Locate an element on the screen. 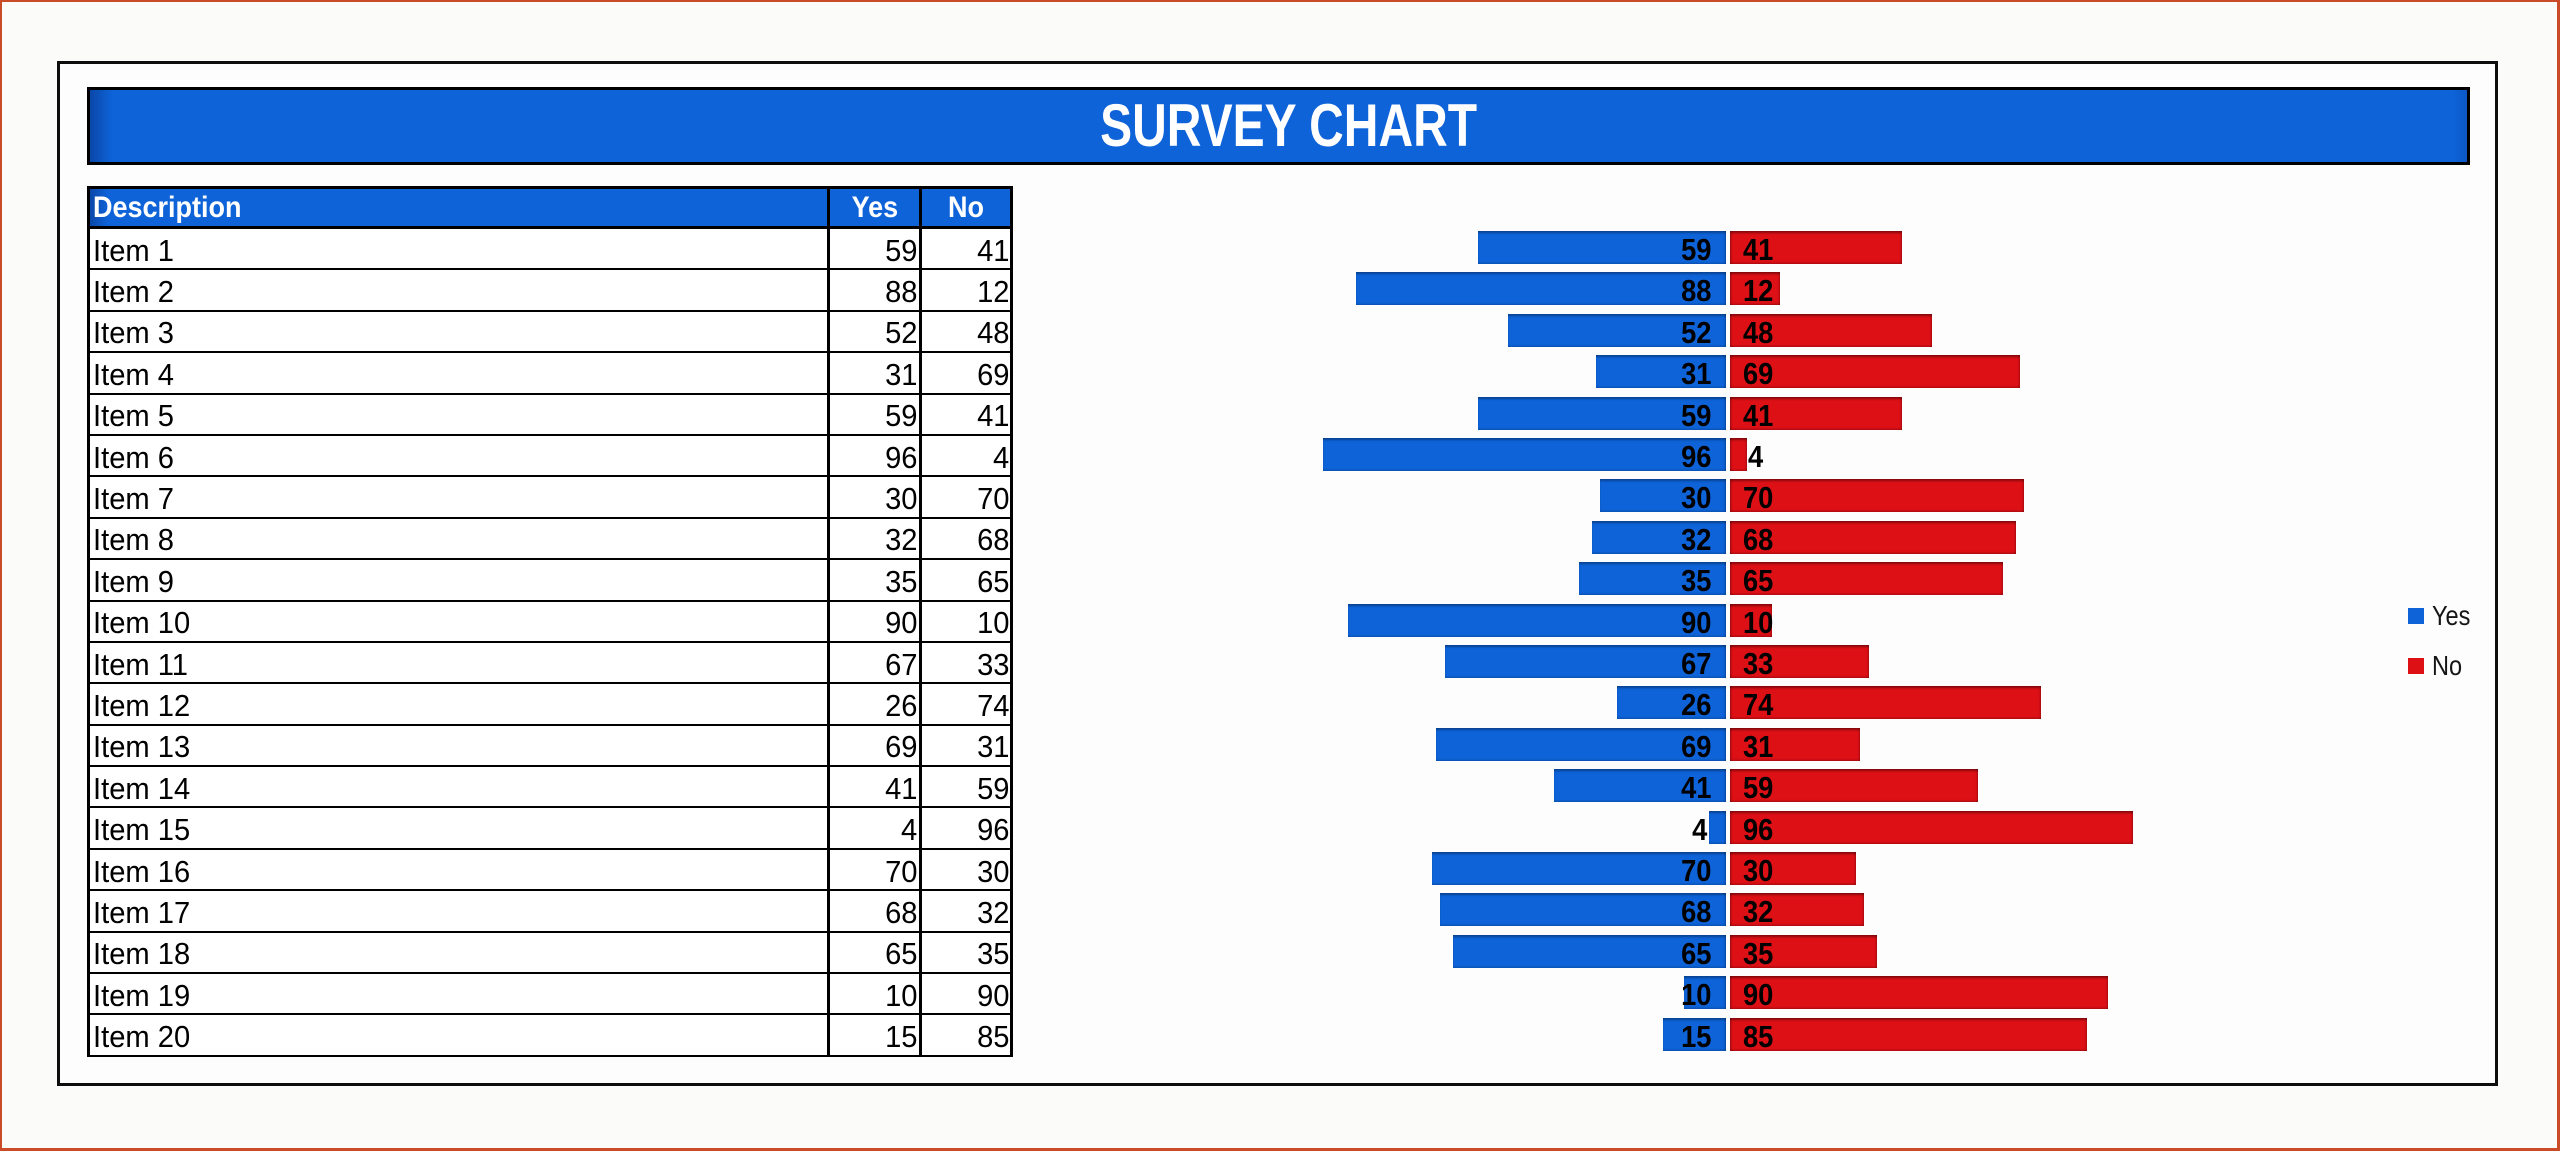  table-row: Item 16 70 30 is located at coordinates (550, 870).